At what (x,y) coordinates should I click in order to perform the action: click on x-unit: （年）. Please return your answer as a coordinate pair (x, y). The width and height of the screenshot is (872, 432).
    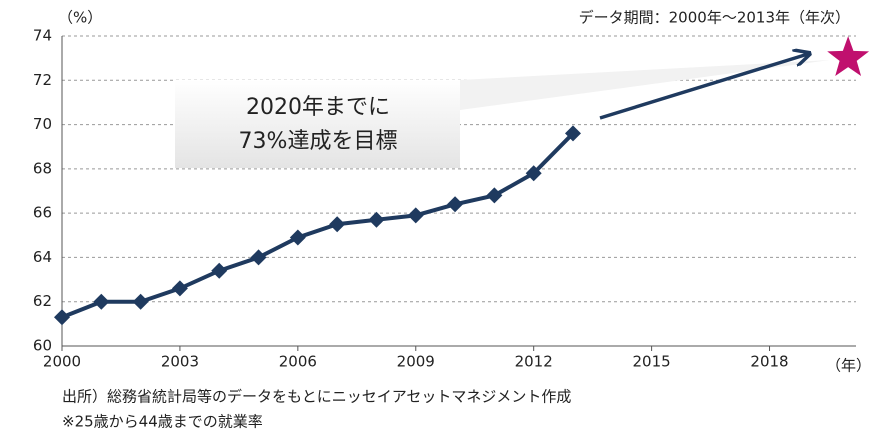
    Looking at the image, I should click on (848, 366).